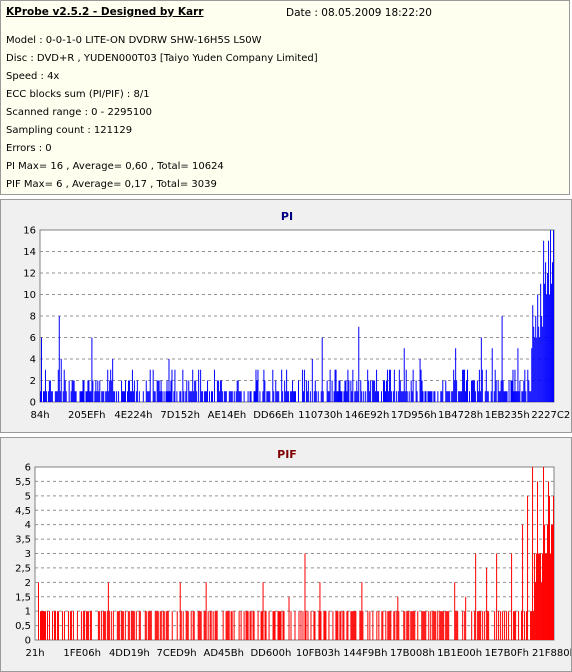 The height and width of the screenshot is (672, 572). What do you see at coordinates (33, 381) in the screenshot?
I see `pi-ytick-label: 2` at bounding box center [33, 381].